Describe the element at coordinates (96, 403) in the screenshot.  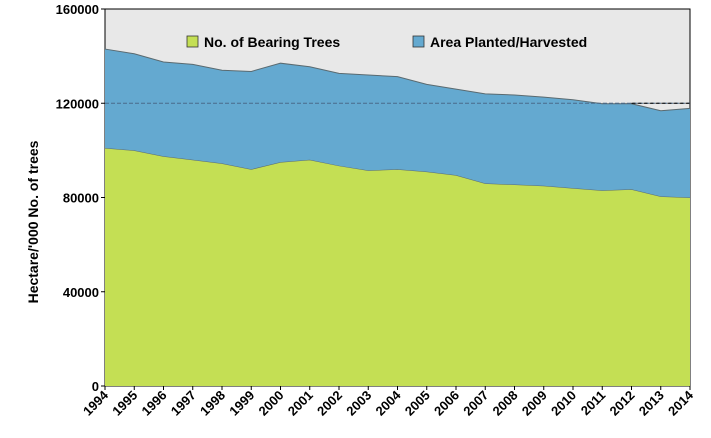
I see `x-tick-label: 1994` at that location.